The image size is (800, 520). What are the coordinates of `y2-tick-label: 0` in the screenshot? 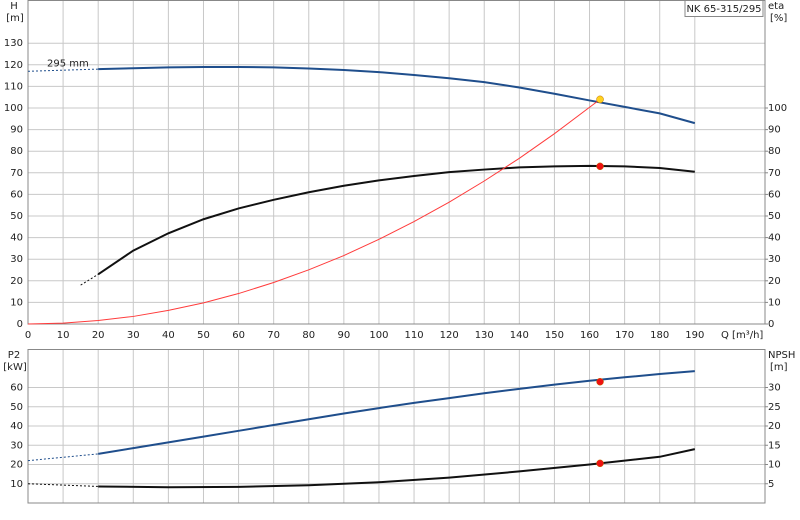 It's located at (771, 324).